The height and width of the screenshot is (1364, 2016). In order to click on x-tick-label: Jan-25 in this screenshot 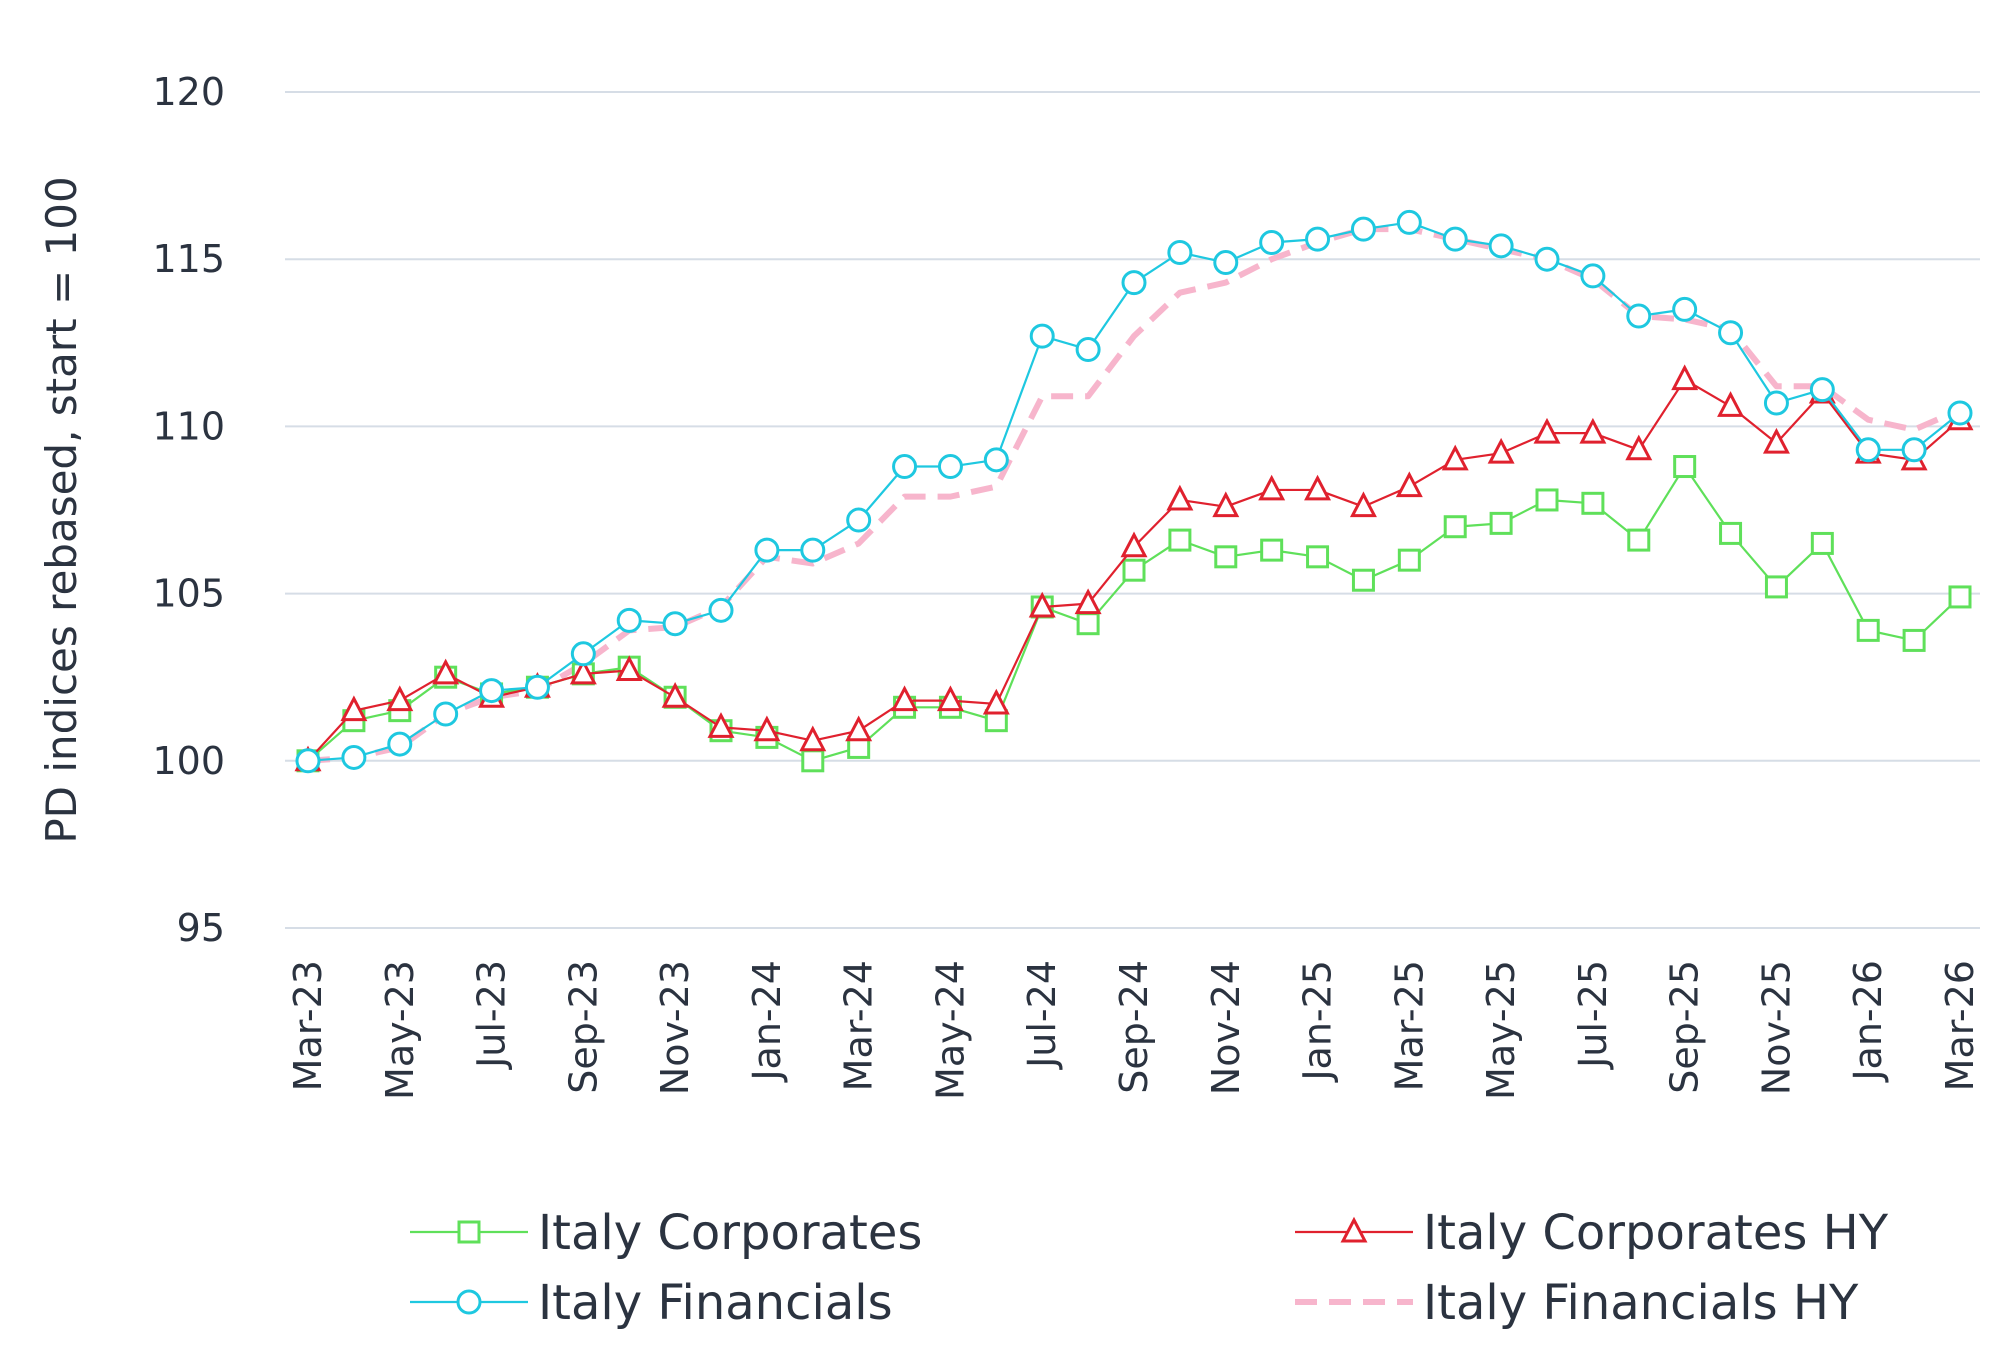, I will do `click(1318, 1021)`.